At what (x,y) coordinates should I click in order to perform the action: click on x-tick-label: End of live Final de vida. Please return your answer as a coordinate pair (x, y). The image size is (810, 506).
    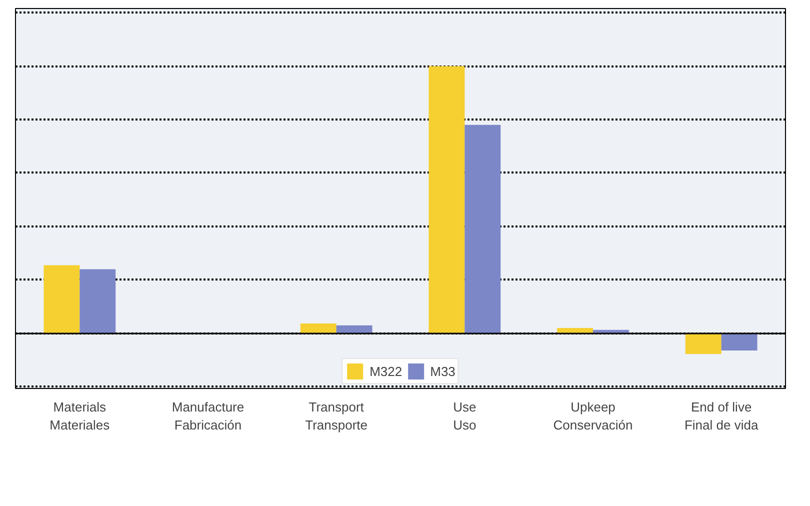
    Looking at the image, I should click on (721, 416).